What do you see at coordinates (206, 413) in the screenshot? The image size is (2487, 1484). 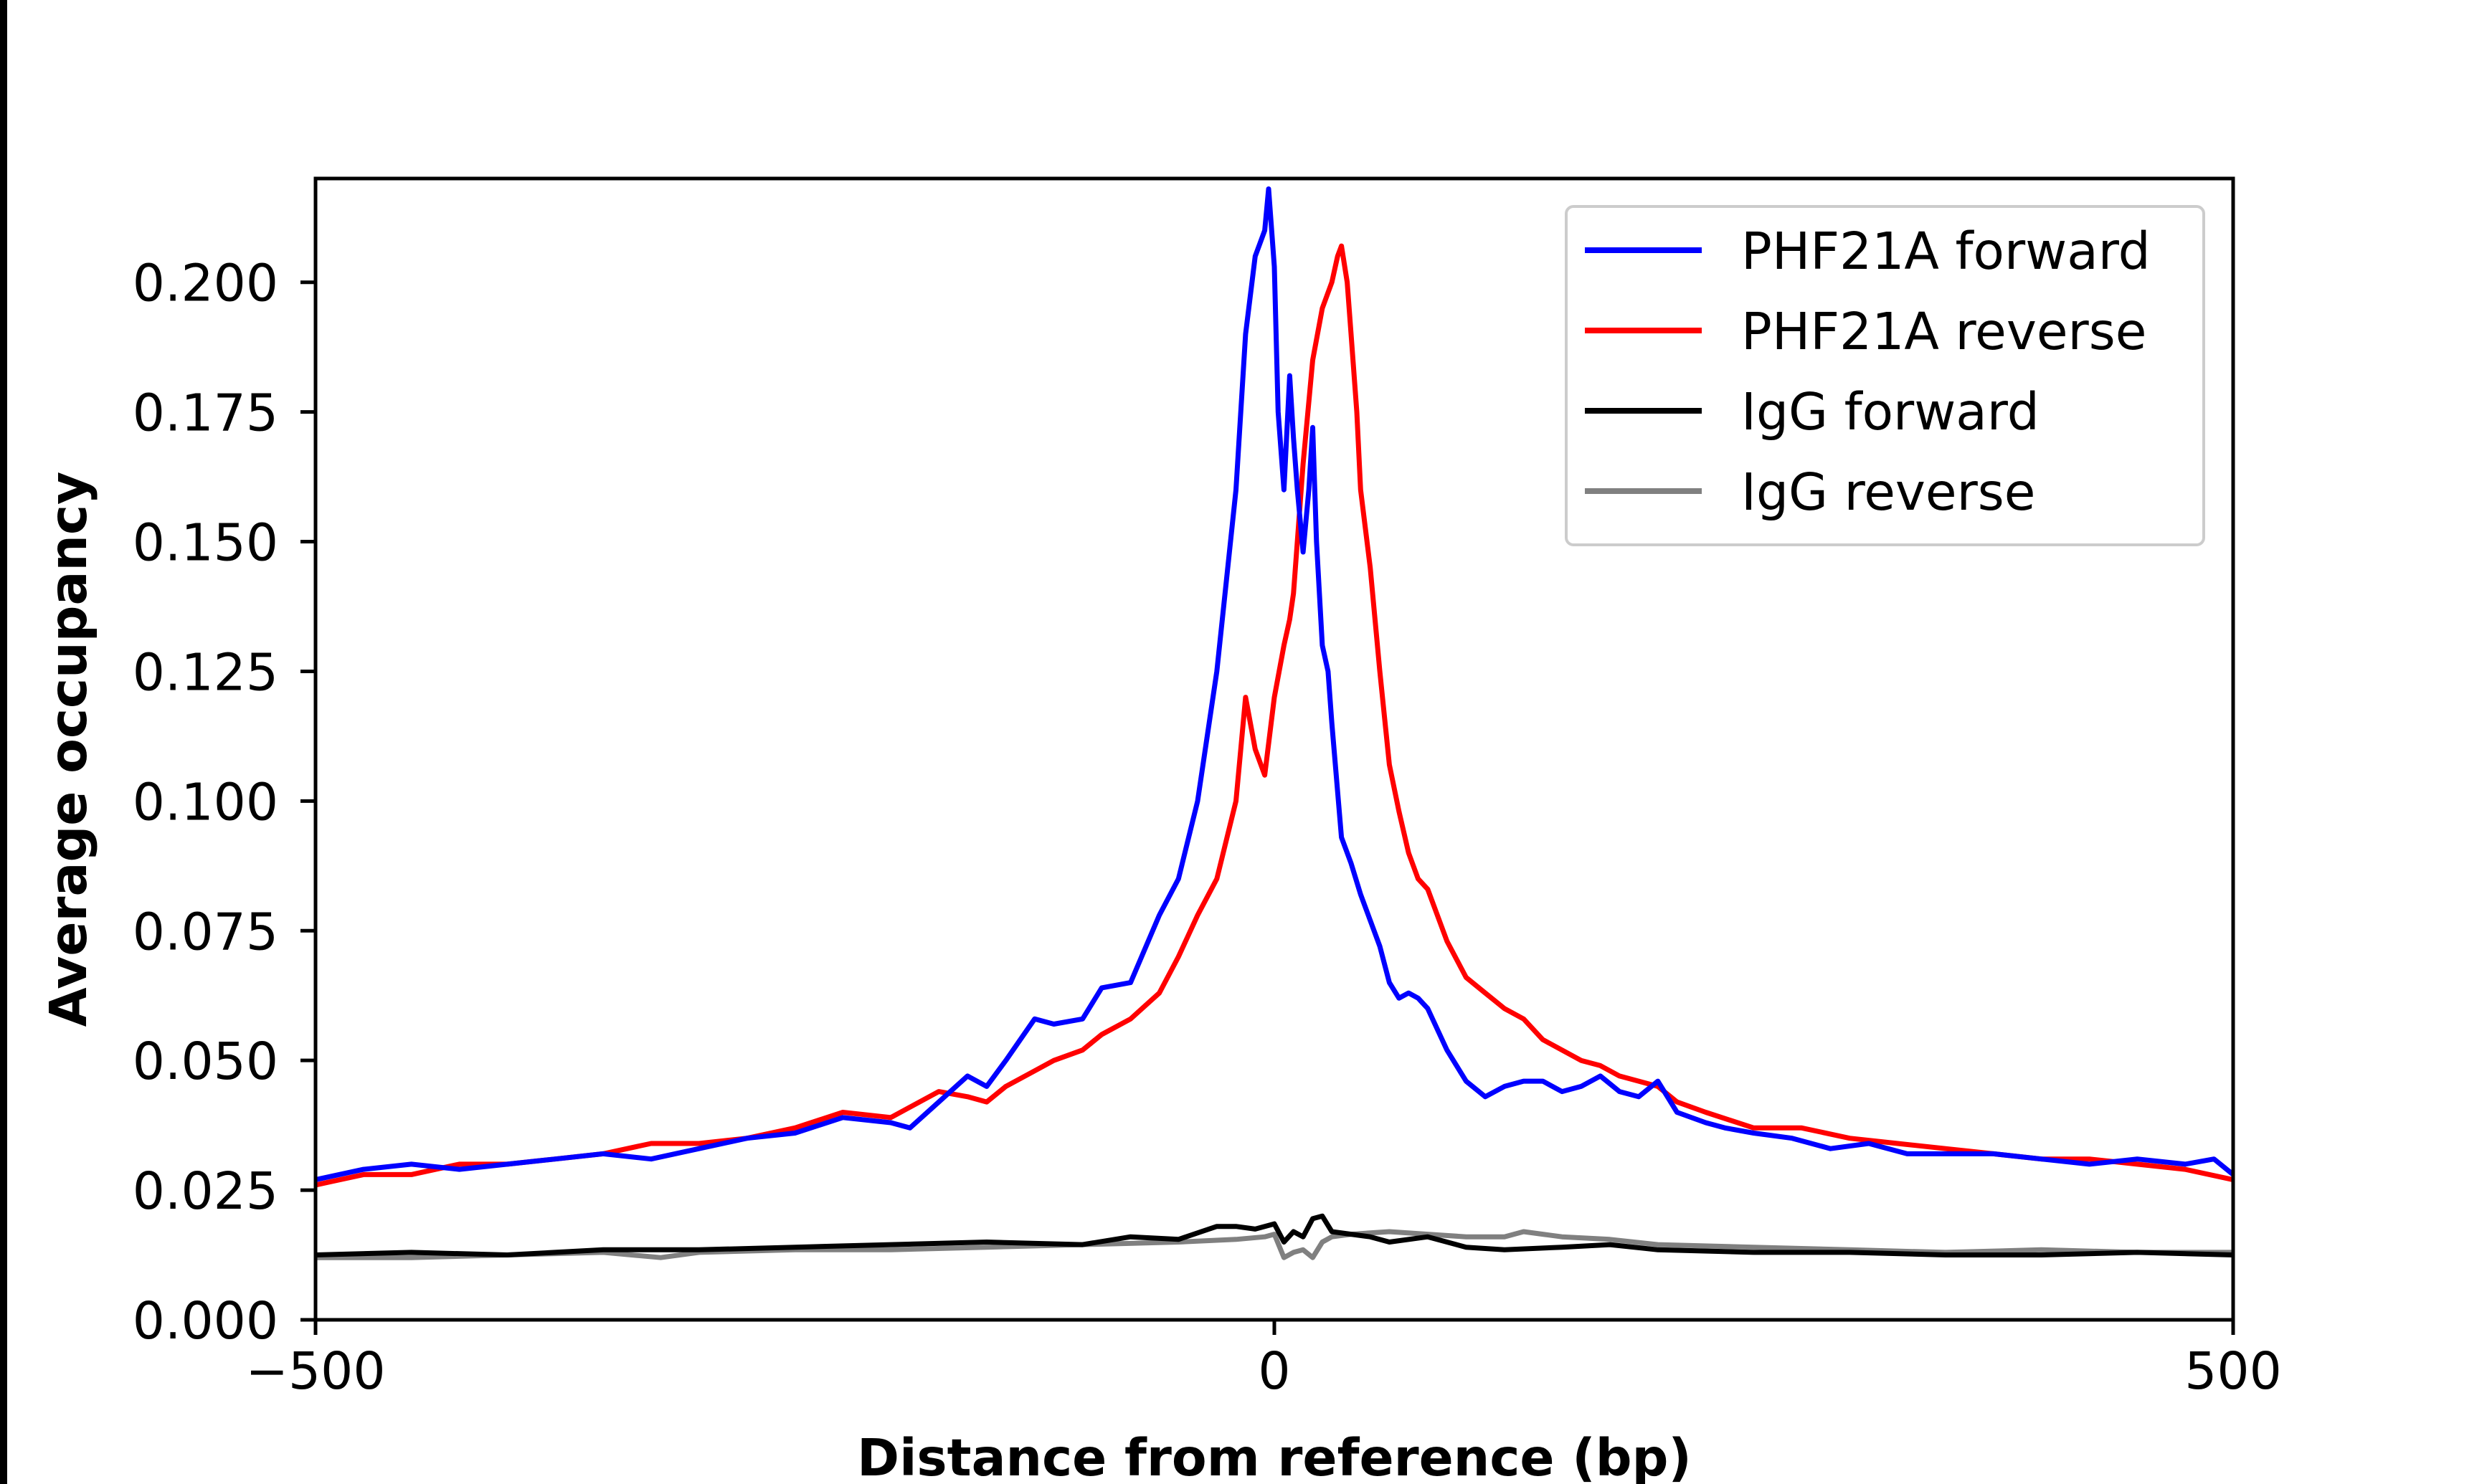 I see `y-tick-label: 0.175` at bounding box center [206, 413].